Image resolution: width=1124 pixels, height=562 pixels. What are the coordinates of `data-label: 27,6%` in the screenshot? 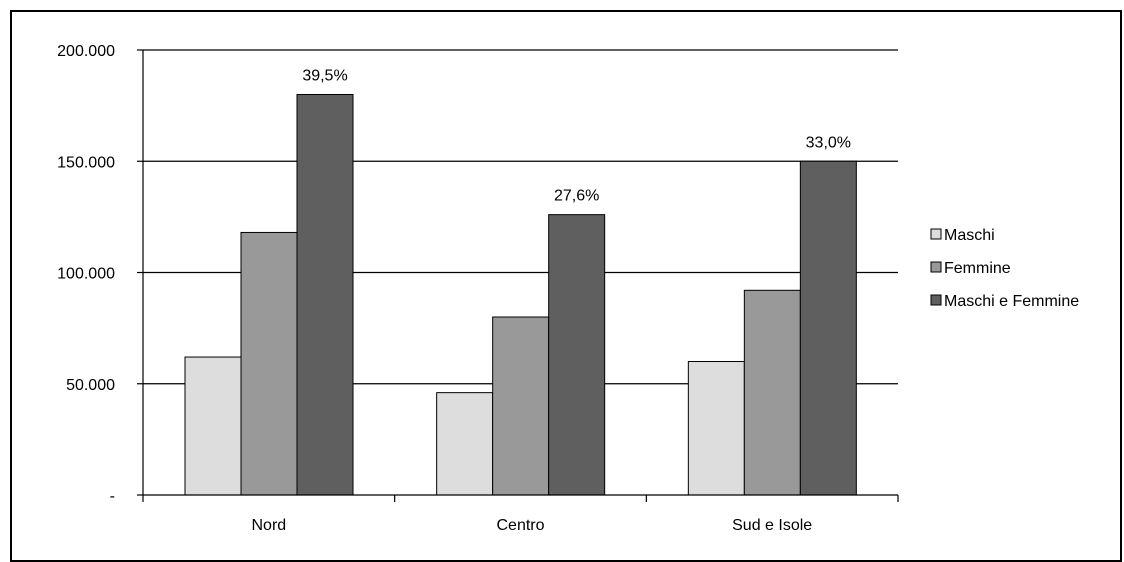 It's located at (576, 196).